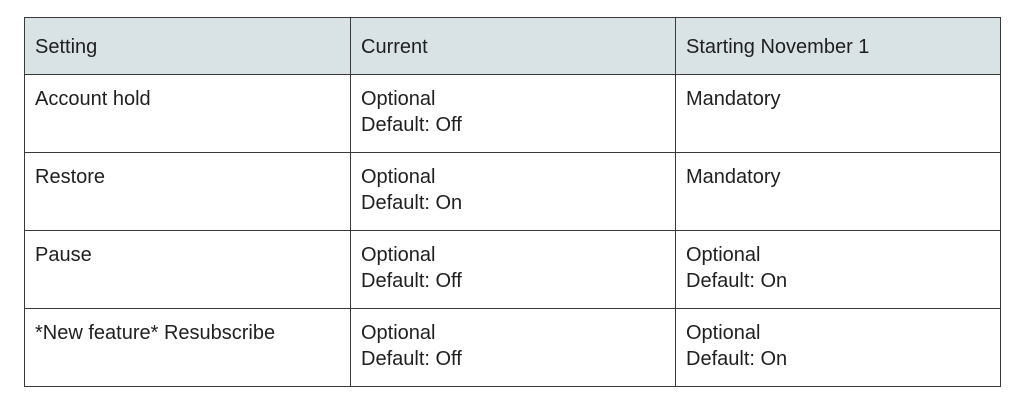  I want to click on current-cell: Optional Default: On, so click(513, 191).